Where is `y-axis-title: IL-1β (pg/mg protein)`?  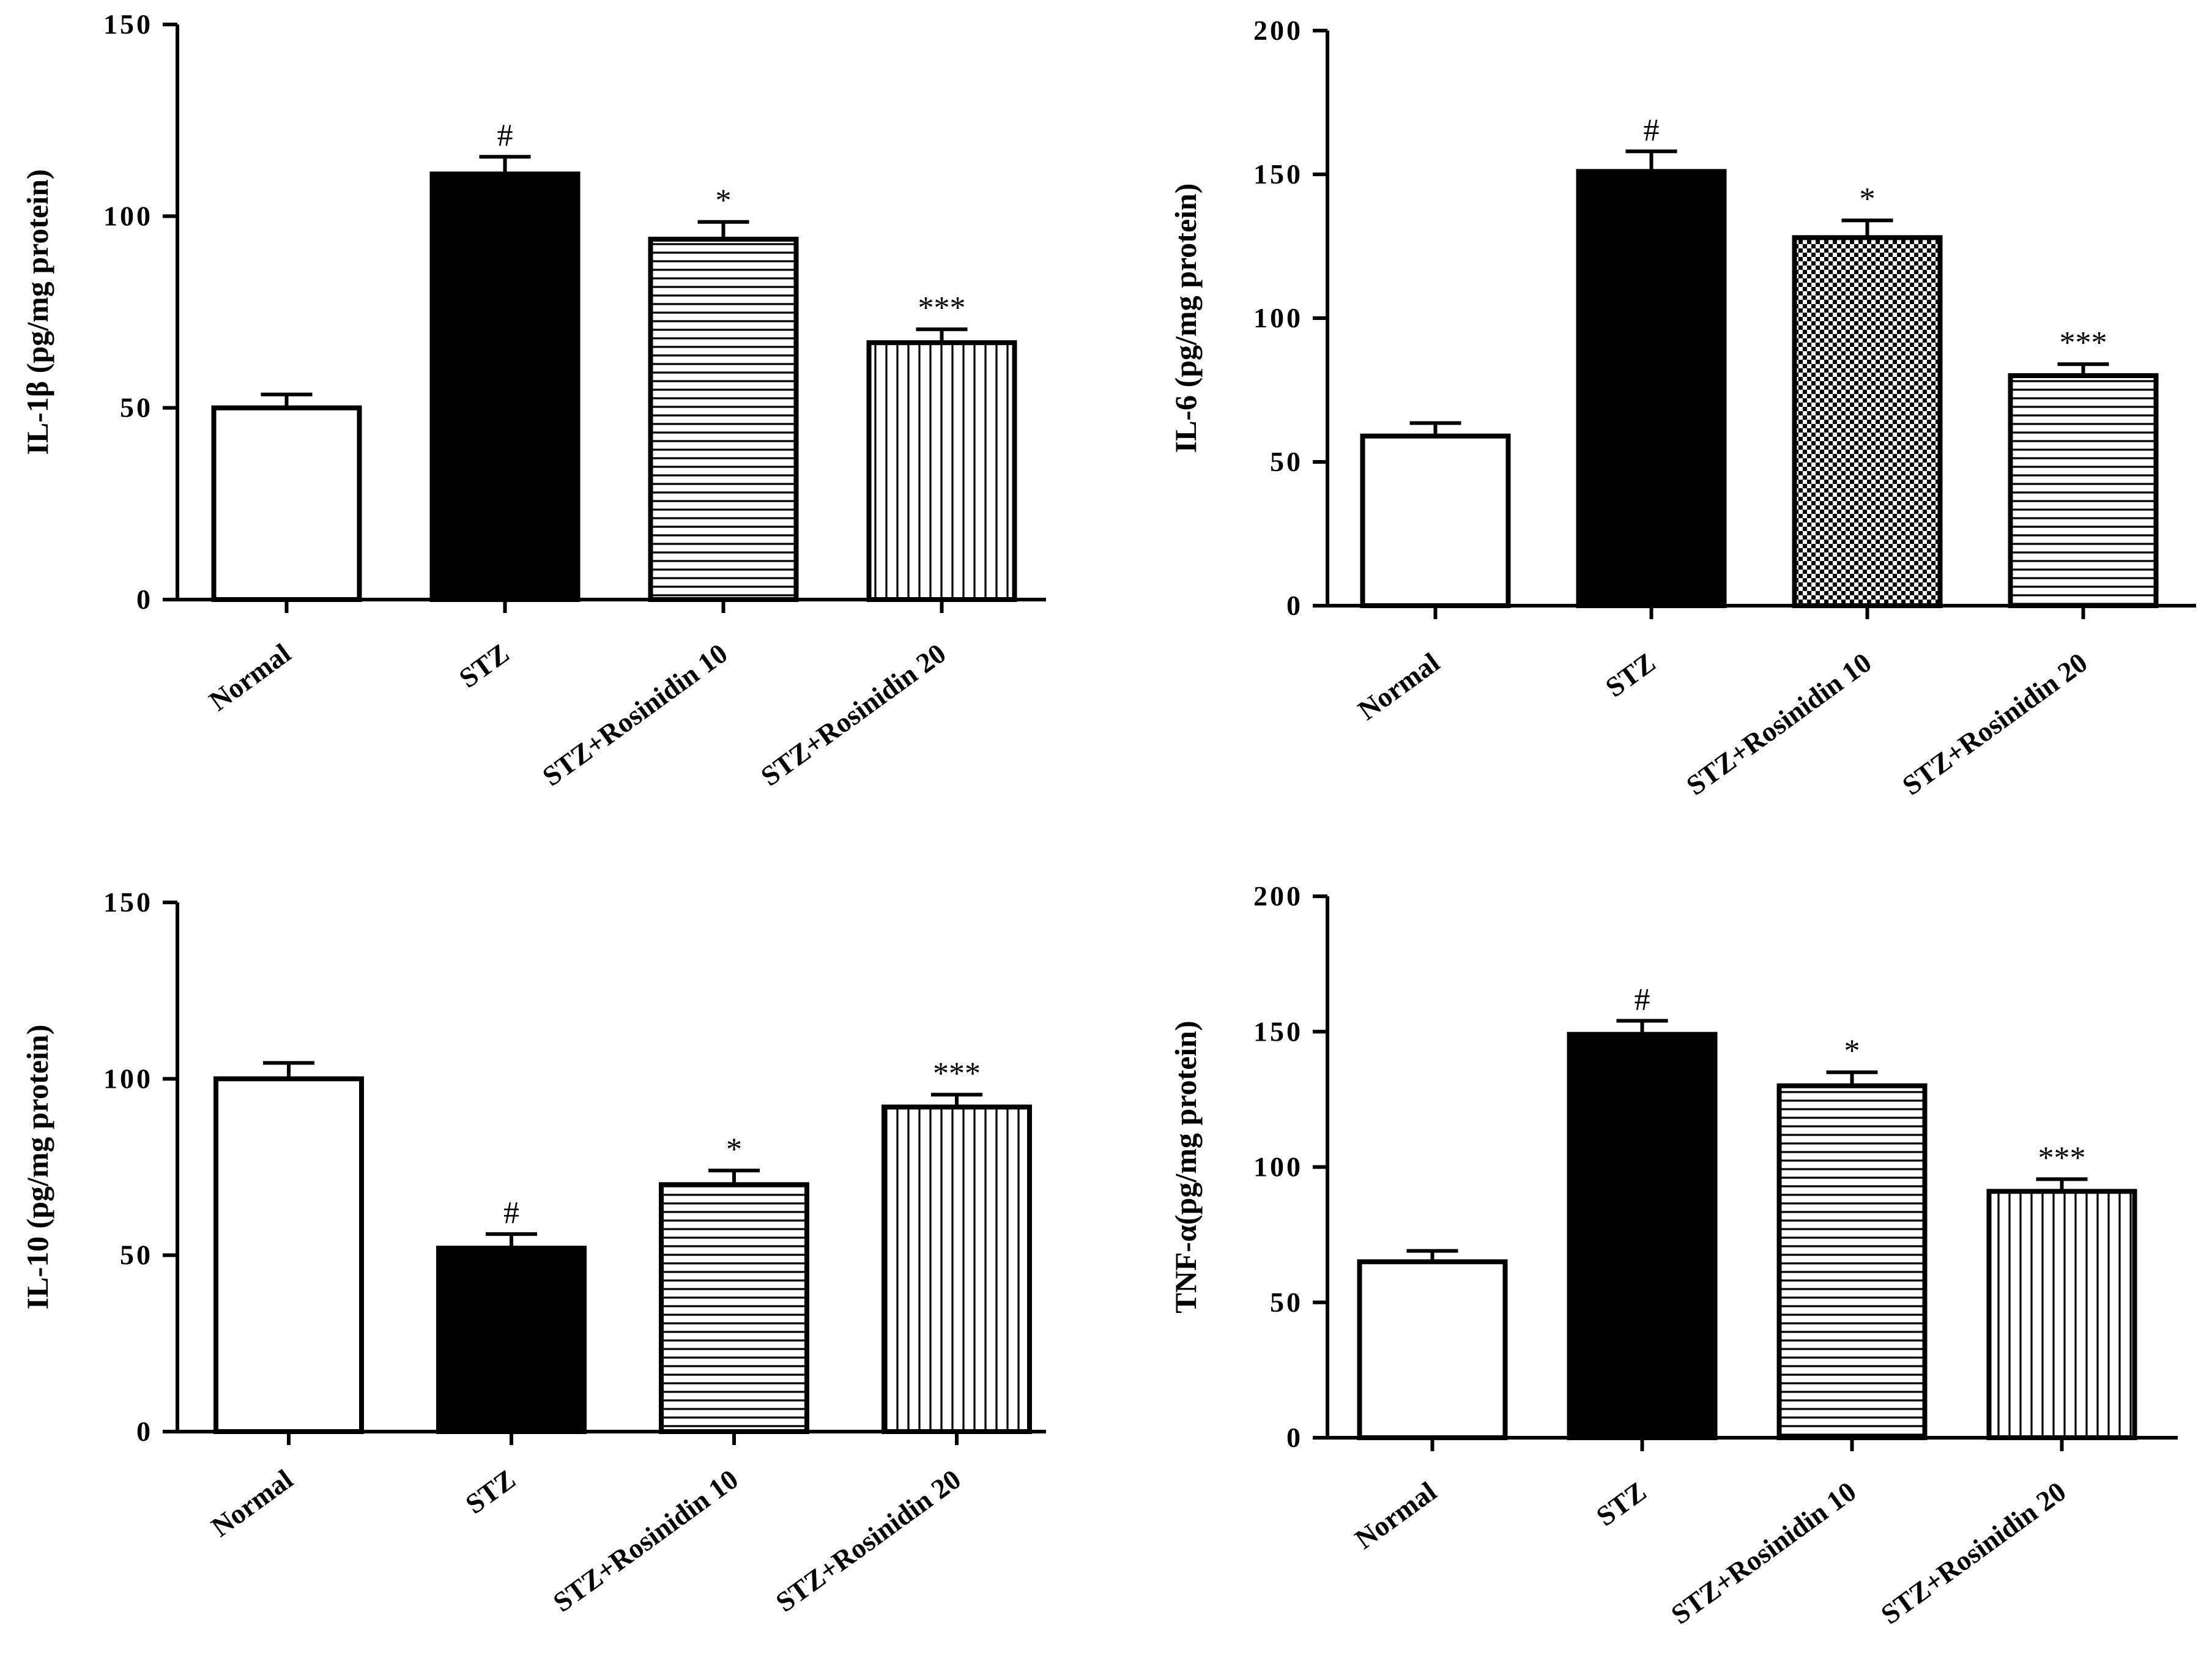
y-axis-title: IL-1β (pg/mg protein) is located at coordinates (37, 312).